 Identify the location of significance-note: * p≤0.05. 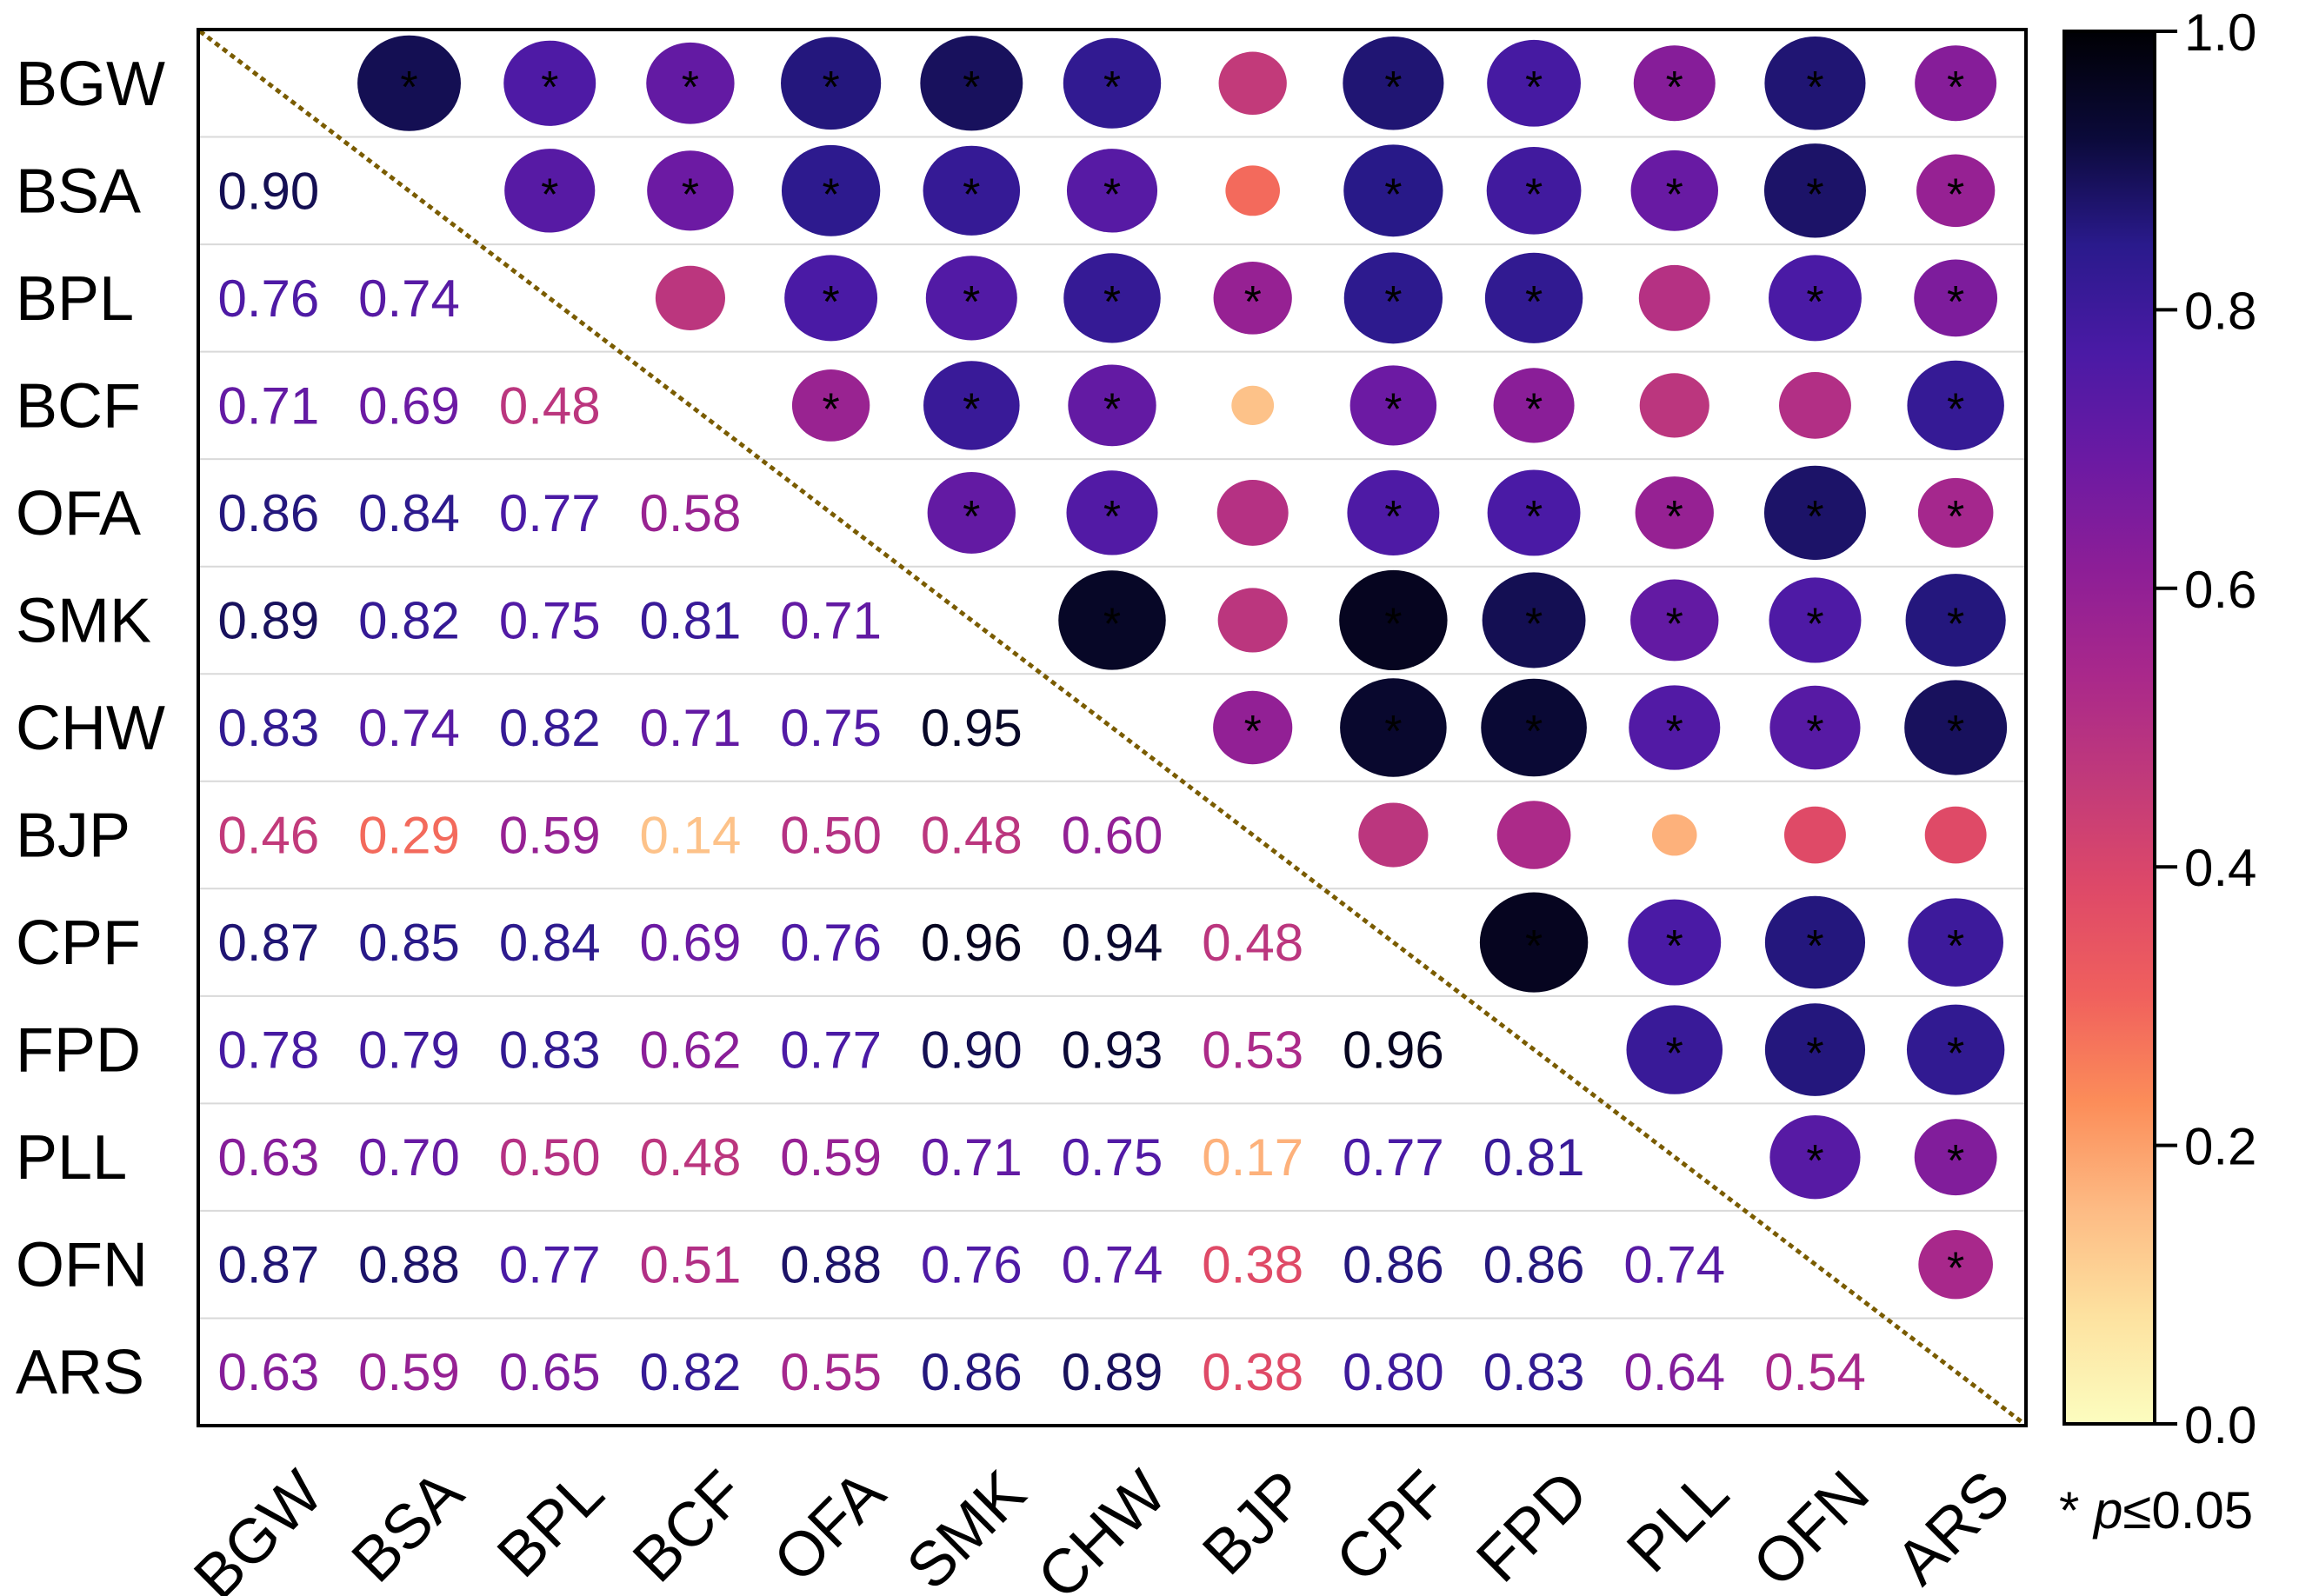
(2156, 1510).